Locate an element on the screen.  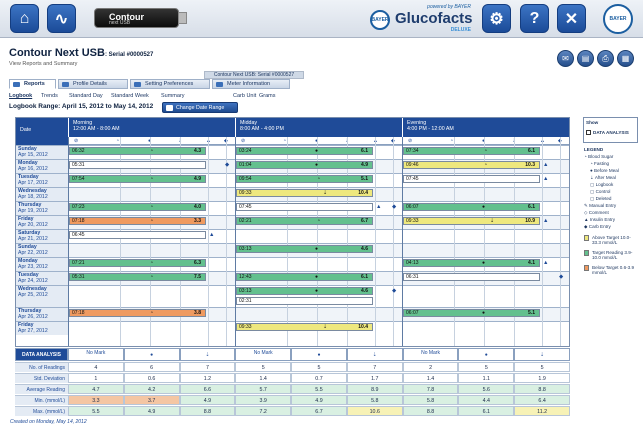
tab-reports: Reports is located at coordinates (32, 84).